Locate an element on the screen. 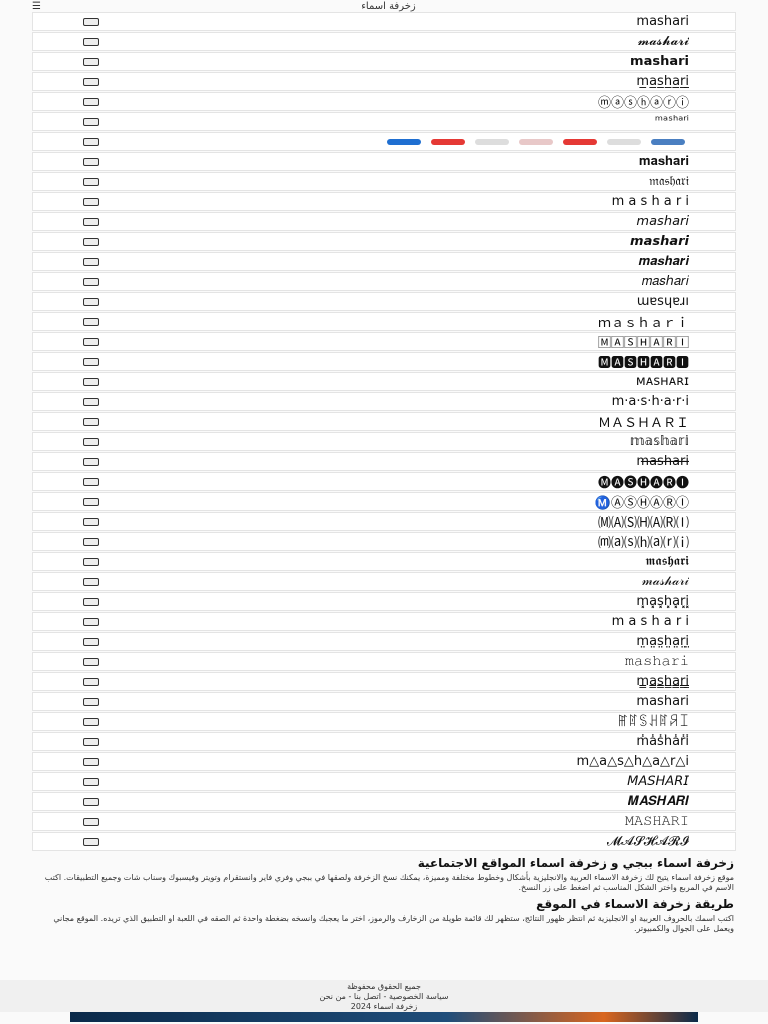 The width and height of the screenshot is (768, 1024). style-row: 𝑴𝑨𝑺𝑯𝑨𝑹𝑰 is located at coordinates (384, 801).